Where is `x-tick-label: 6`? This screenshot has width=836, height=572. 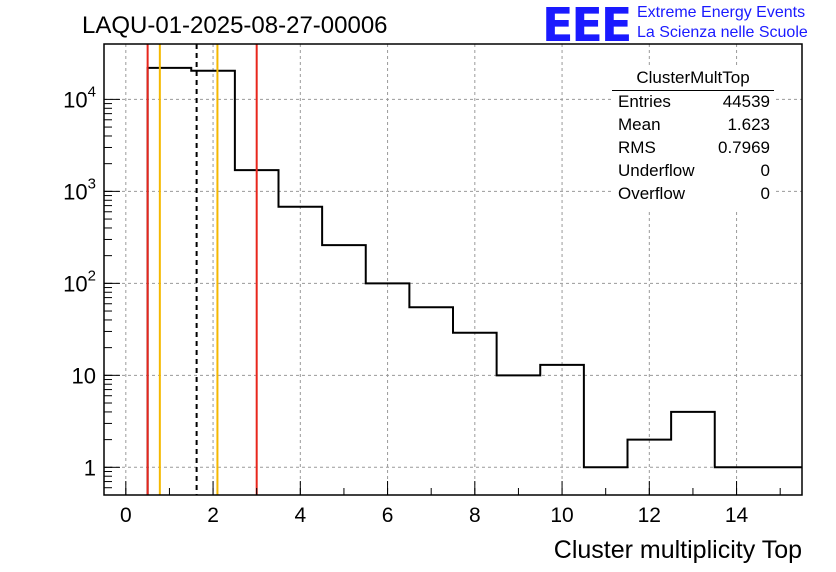
x-tick-label: 6 is located at coordinates (388, 515).